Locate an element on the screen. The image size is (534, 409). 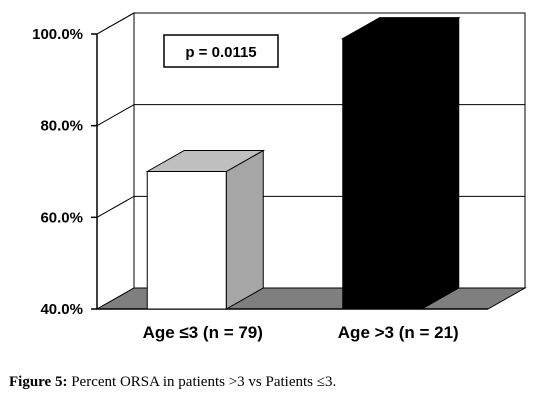
x-axis-labels: Age ≤3 (n = 79) Age >3 (n = 21) is located at coordinates (301, 332).